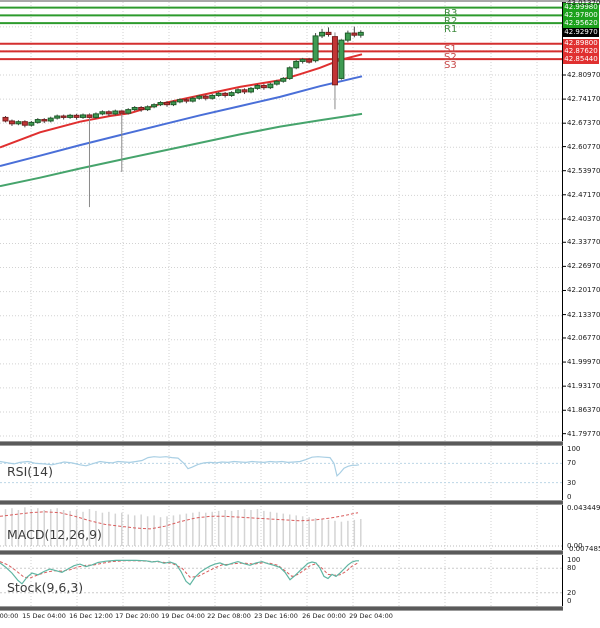  Describe the element at coordinates (44, 616) in the screenshot. I see `time-axis-label: 15 Dec 04:00` at that location.